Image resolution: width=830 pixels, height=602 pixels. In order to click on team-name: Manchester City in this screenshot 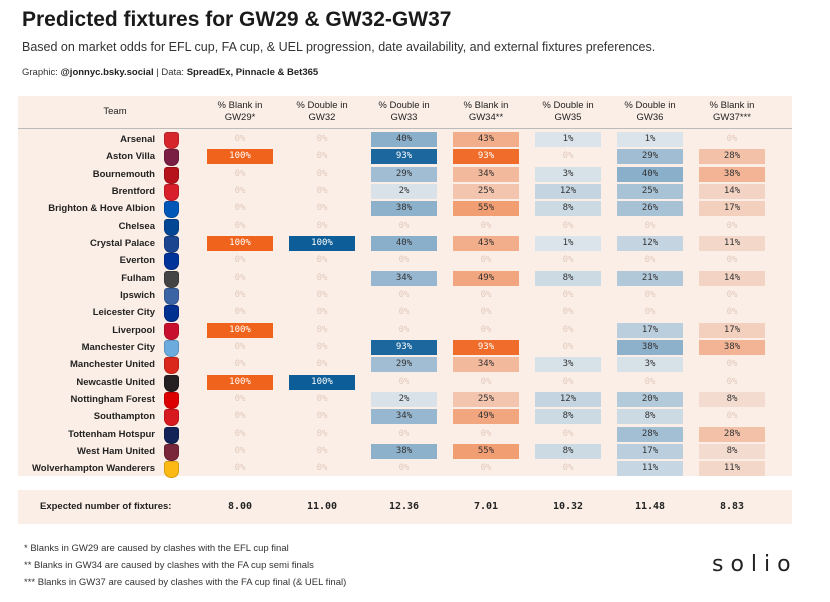, I will do `click(118, 347)`.